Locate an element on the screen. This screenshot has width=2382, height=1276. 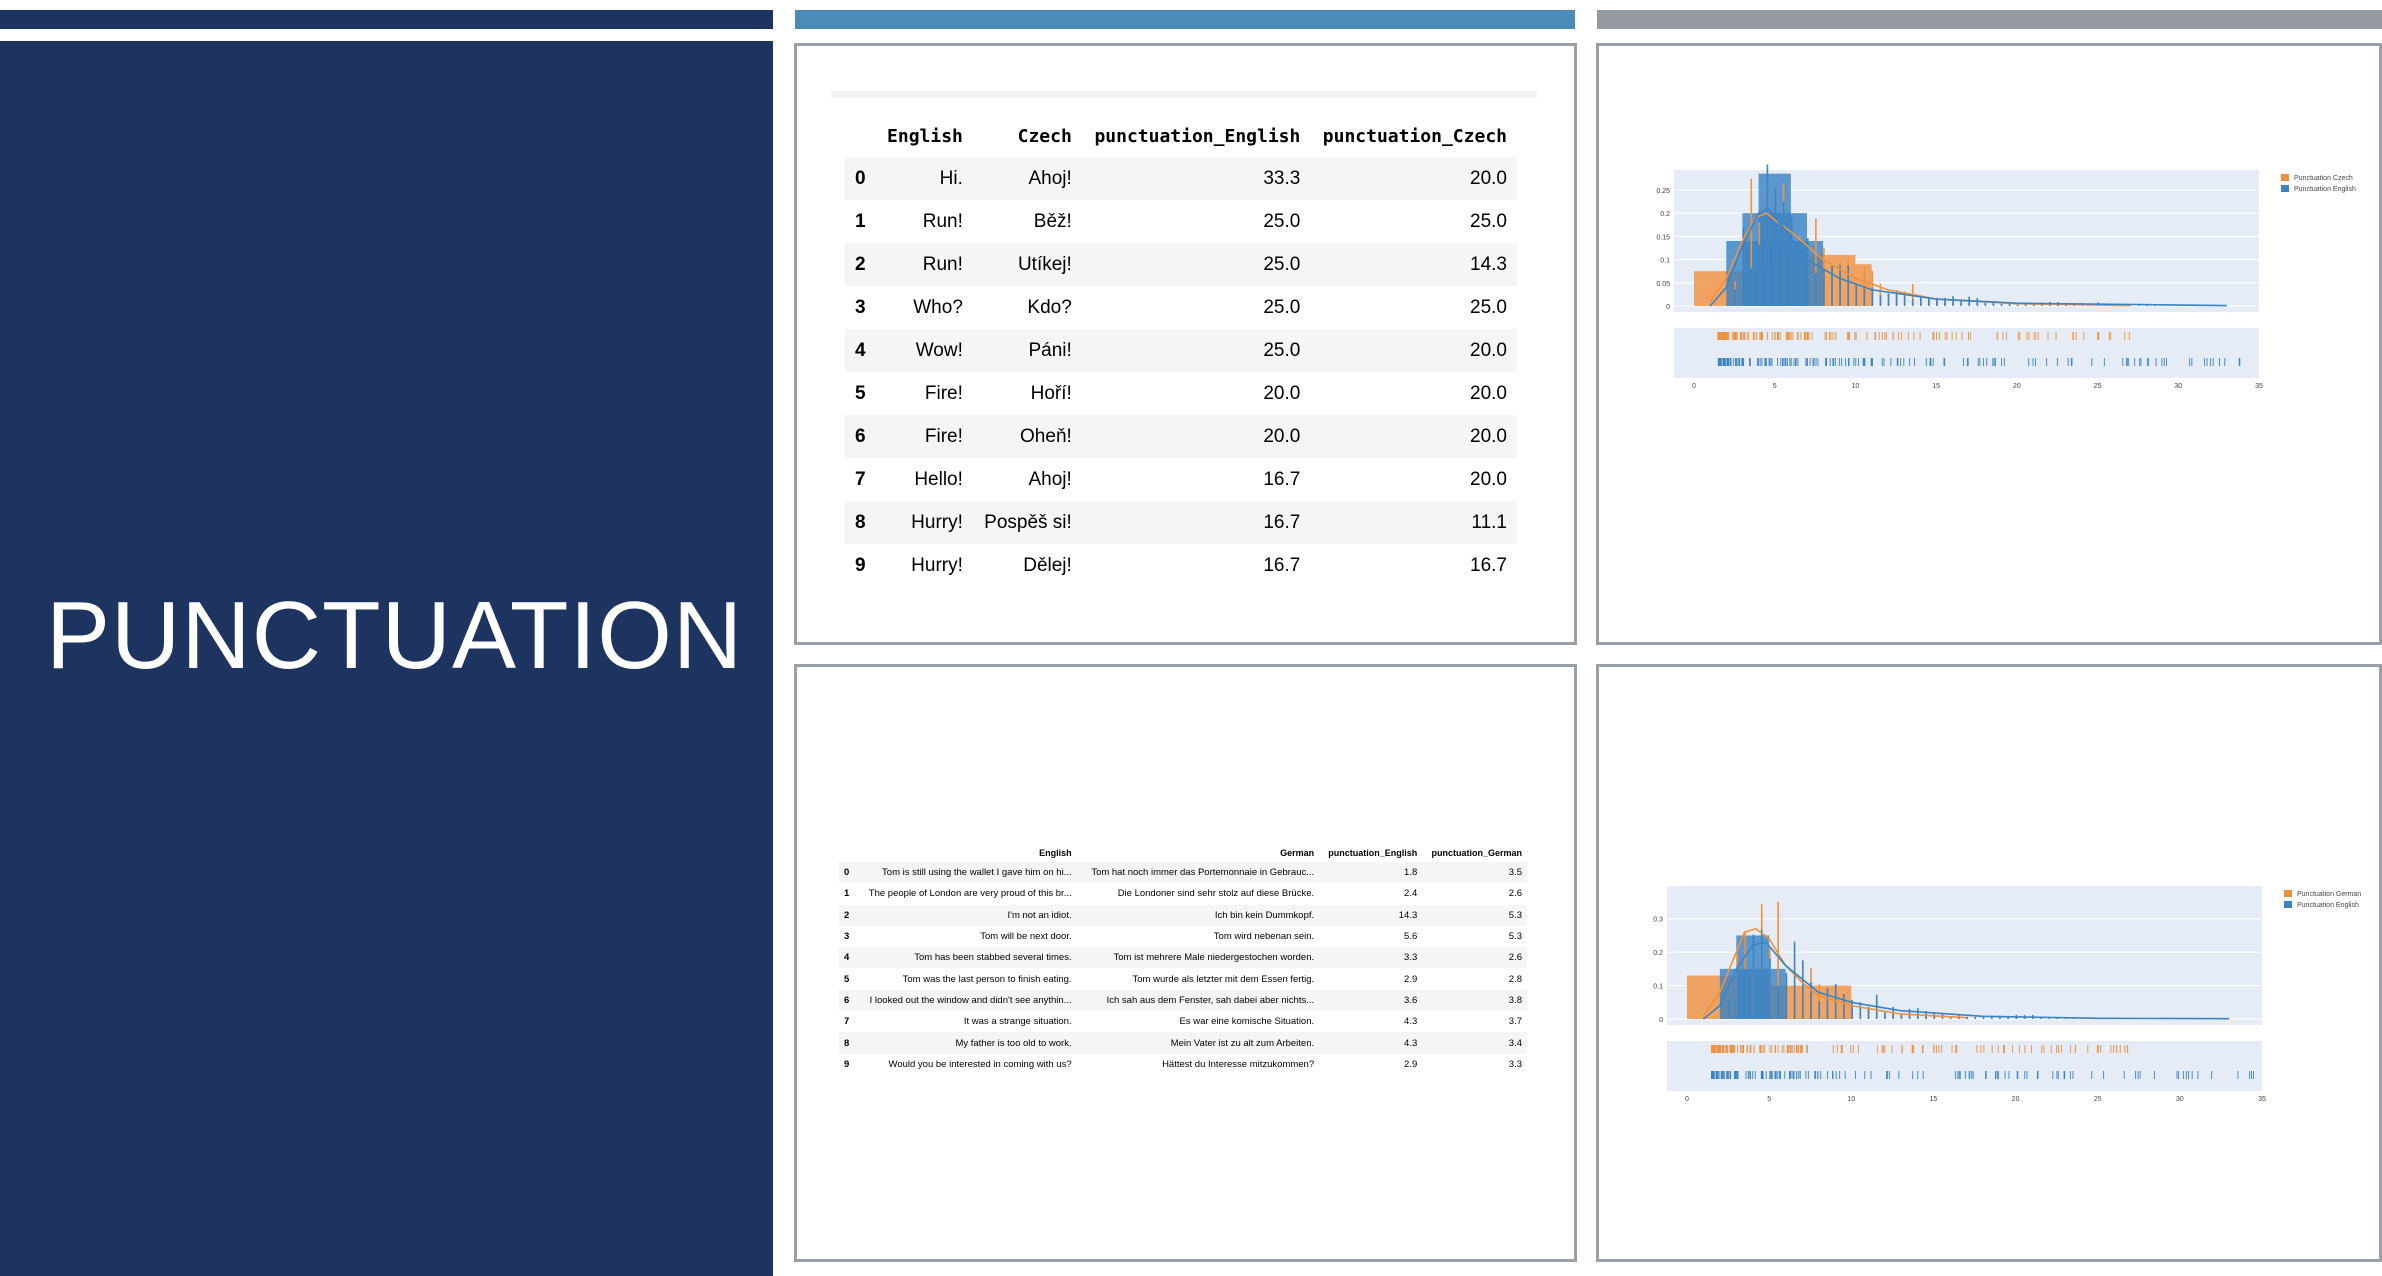
translation-cell: Ahoj! is located at coordinates (1050, 479).